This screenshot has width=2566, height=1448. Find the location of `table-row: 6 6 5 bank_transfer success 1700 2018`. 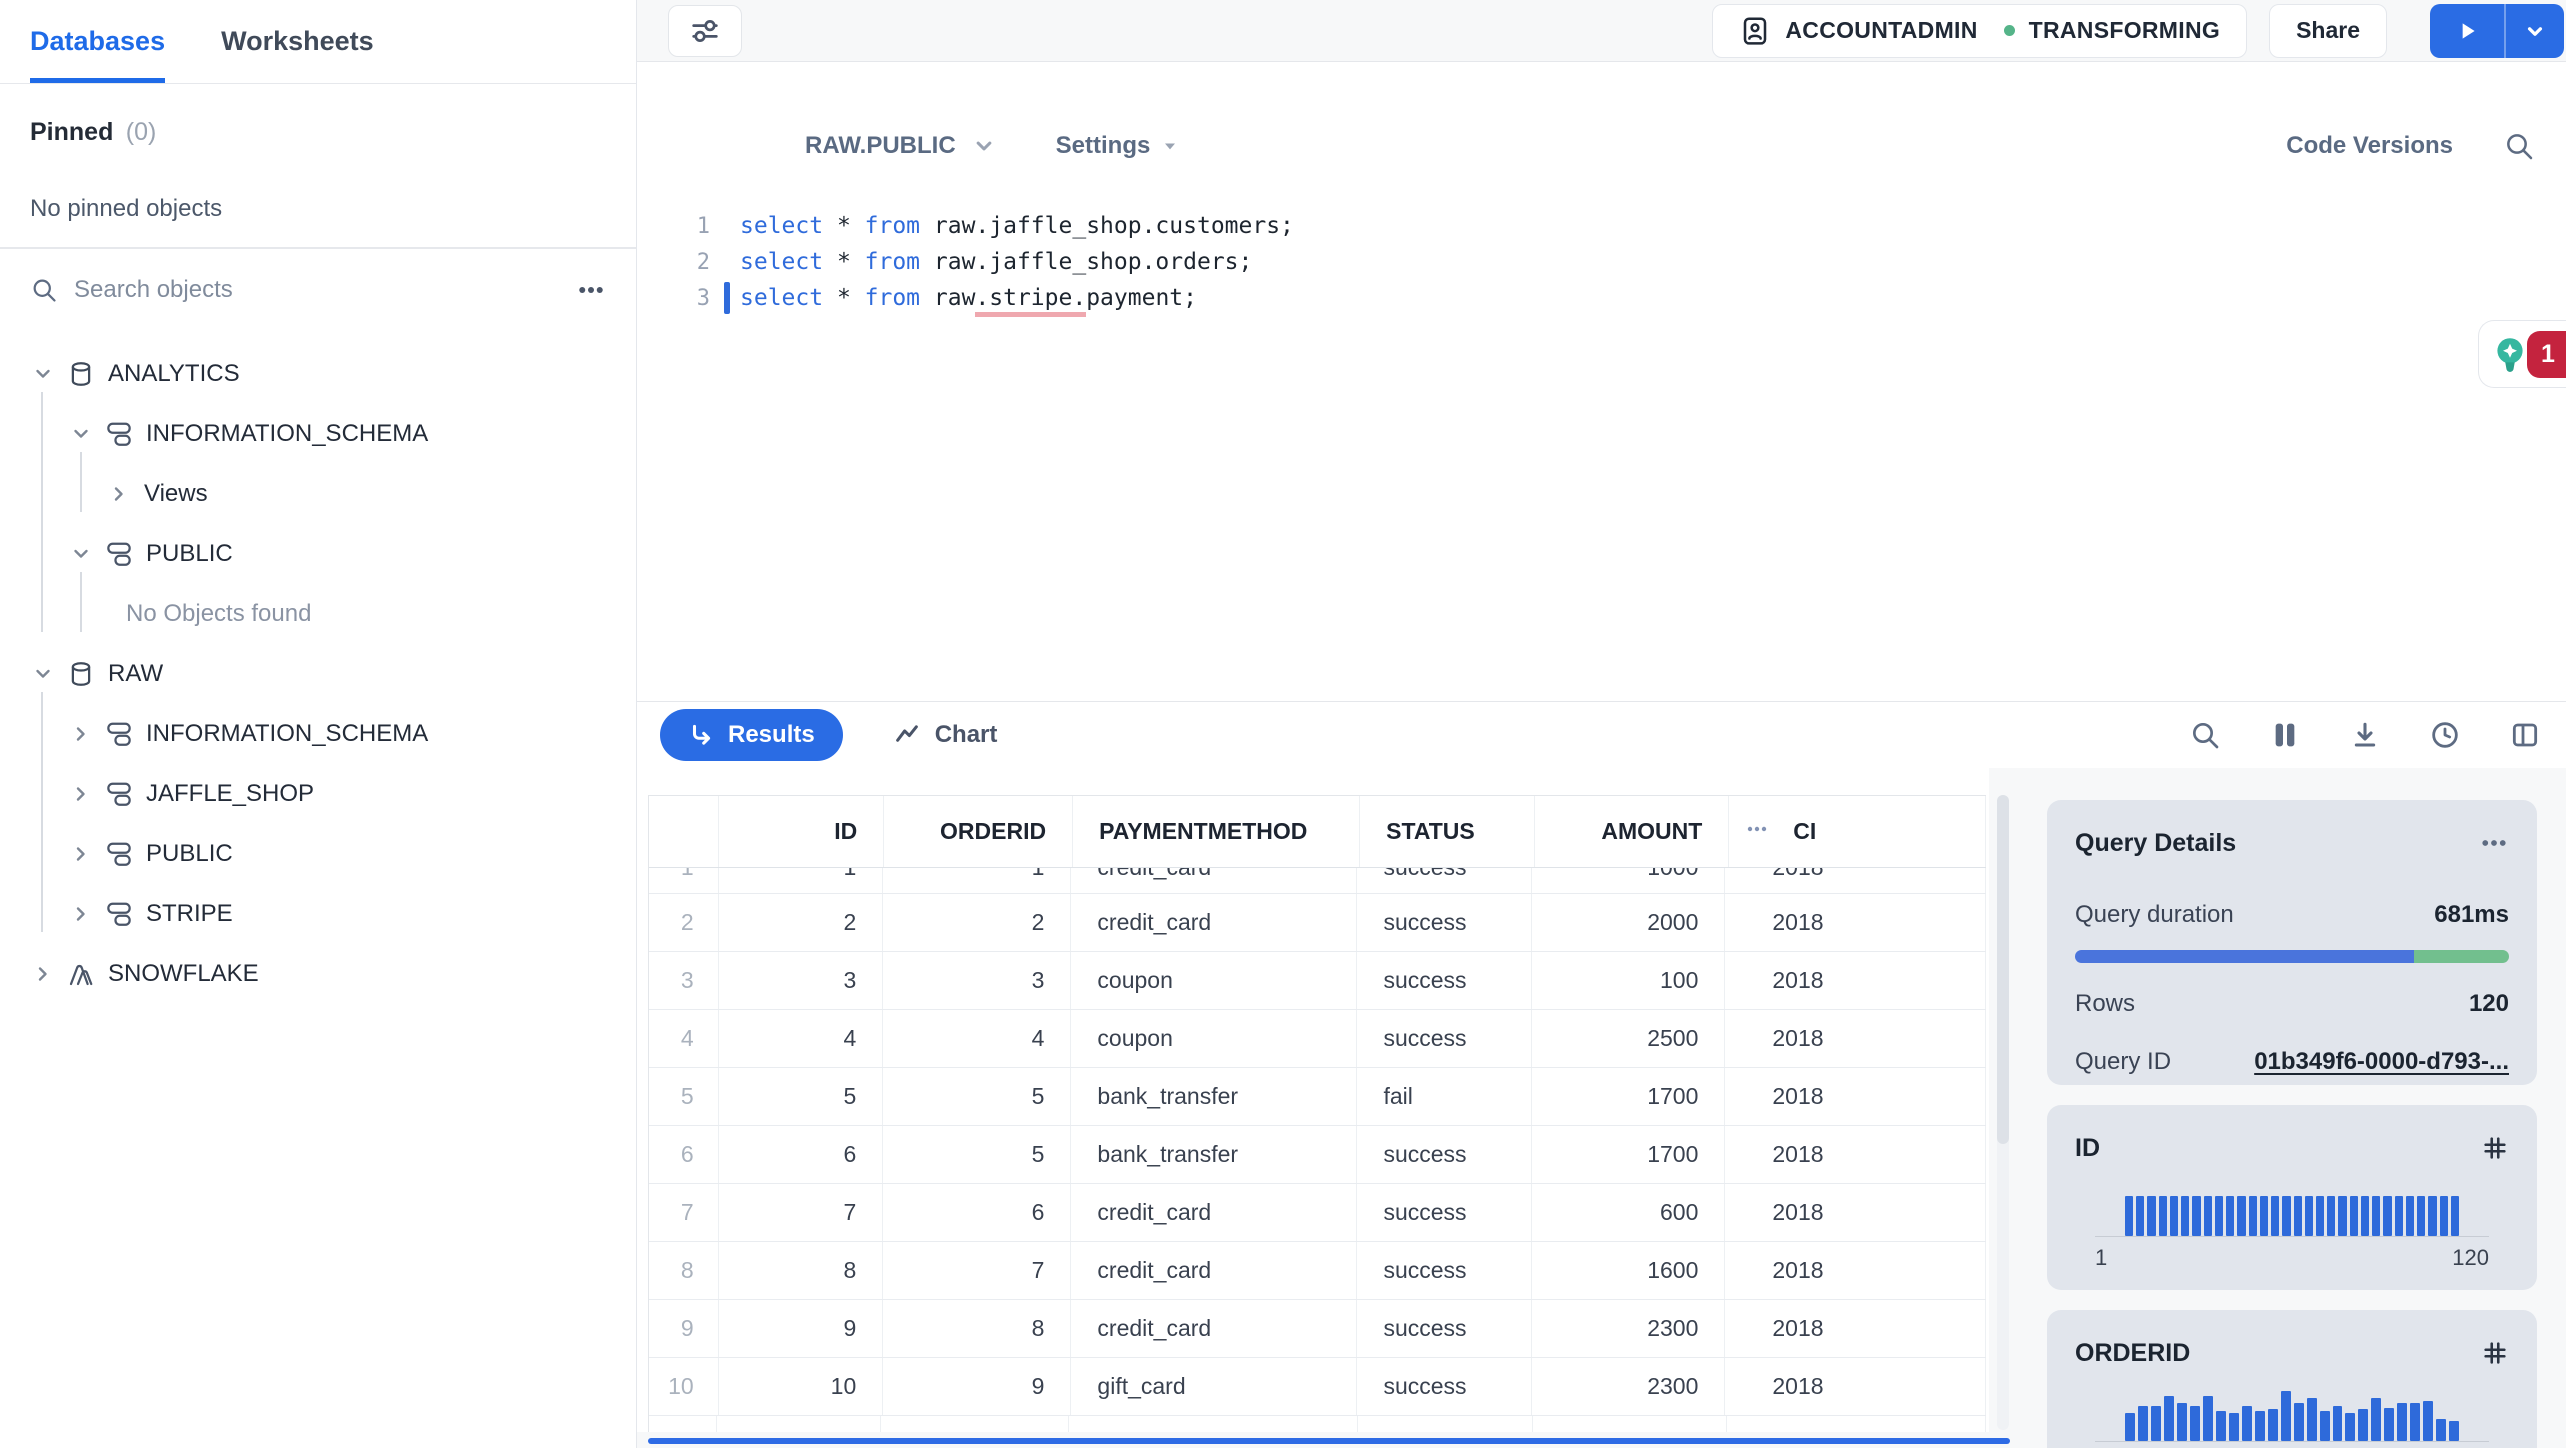

table-row: 6 6 5 bank_transfer success 1700 2018 is located at coordinates (1317, 1155).